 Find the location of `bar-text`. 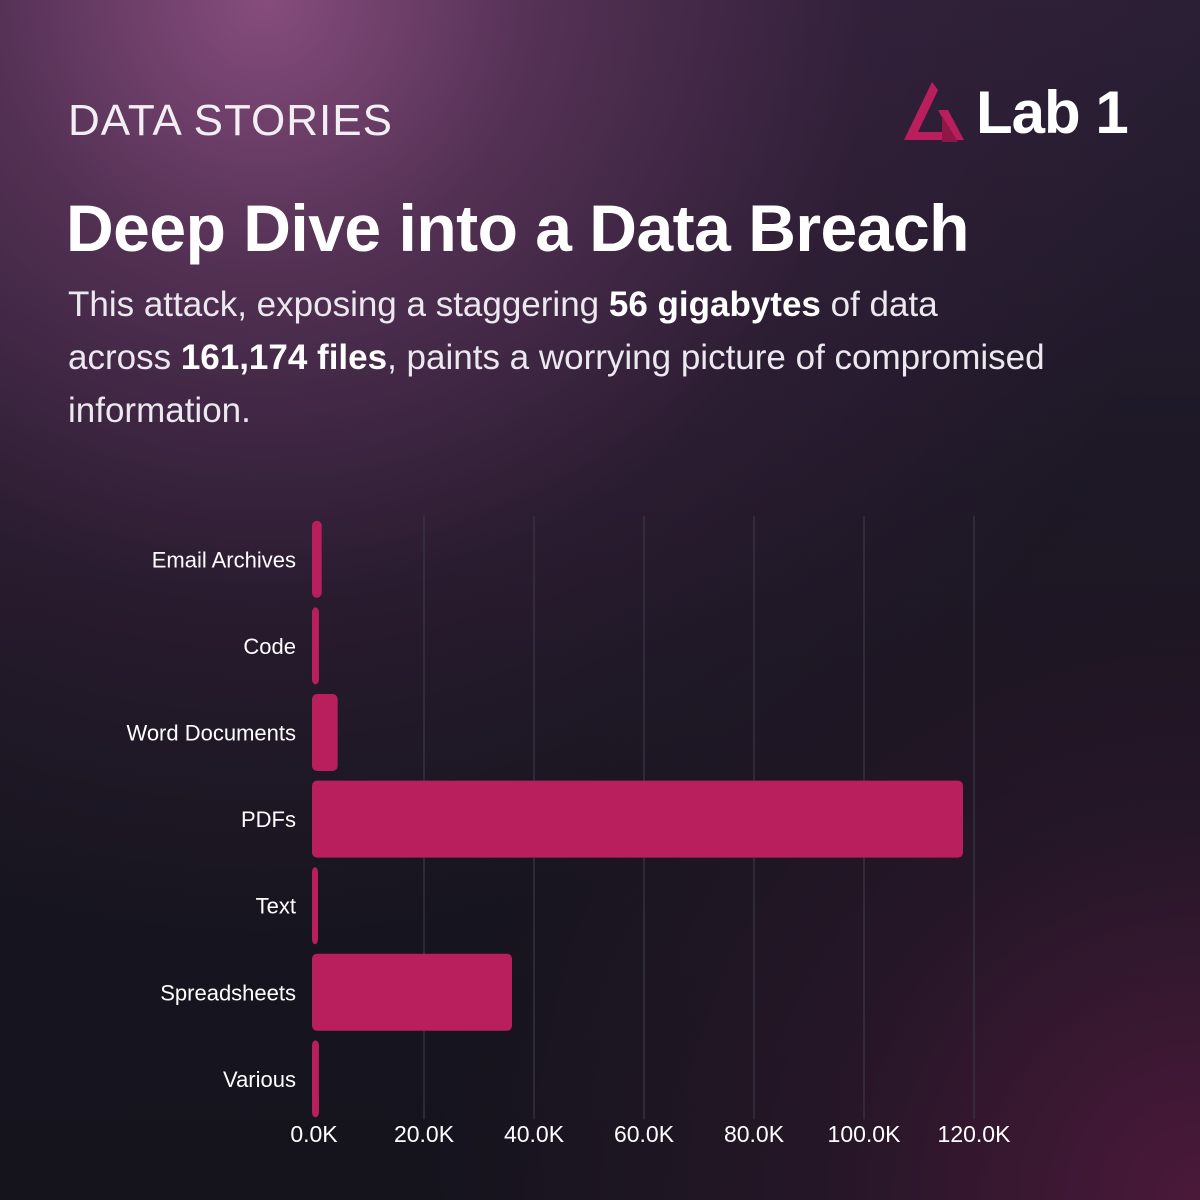

bar-text is located at coordinates (315, 906).